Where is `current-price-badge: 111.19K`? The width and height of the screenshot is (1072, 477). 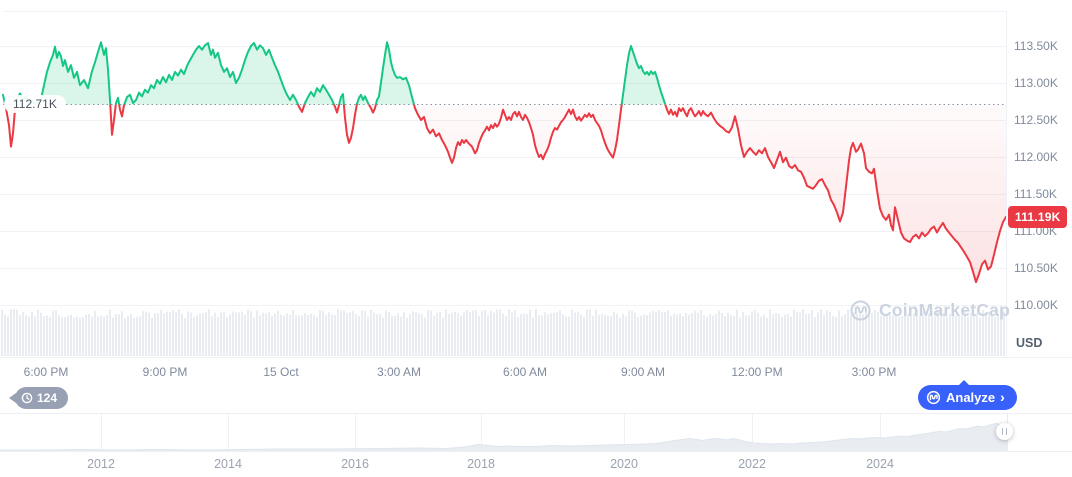
current-price-badge: 111.19K is located at coordinates (1038, 216).